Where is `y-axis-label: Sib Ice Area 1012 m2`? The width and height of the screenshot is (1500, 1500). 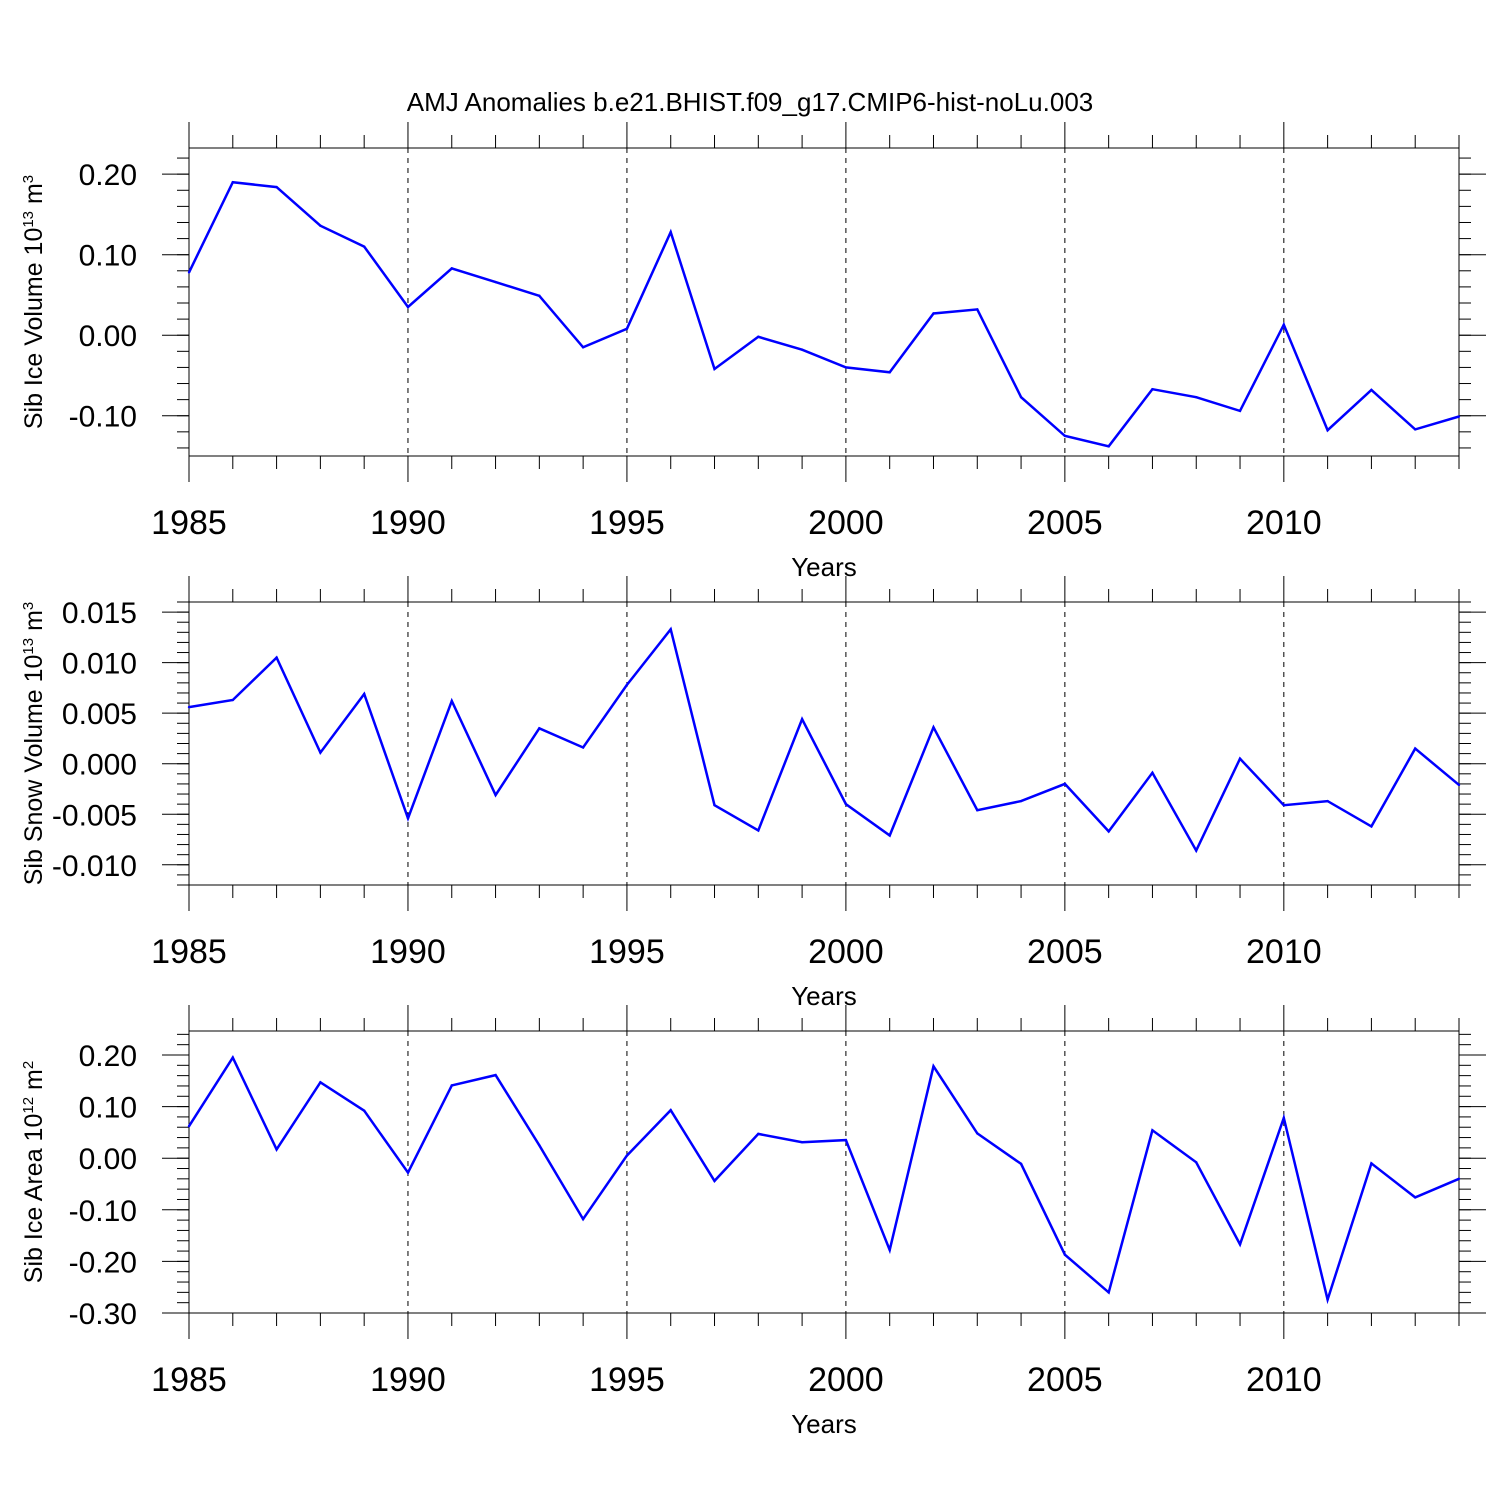 y-axis-label: Sib Ice Area 1012 m2 is located at coordinates (34, 1172).